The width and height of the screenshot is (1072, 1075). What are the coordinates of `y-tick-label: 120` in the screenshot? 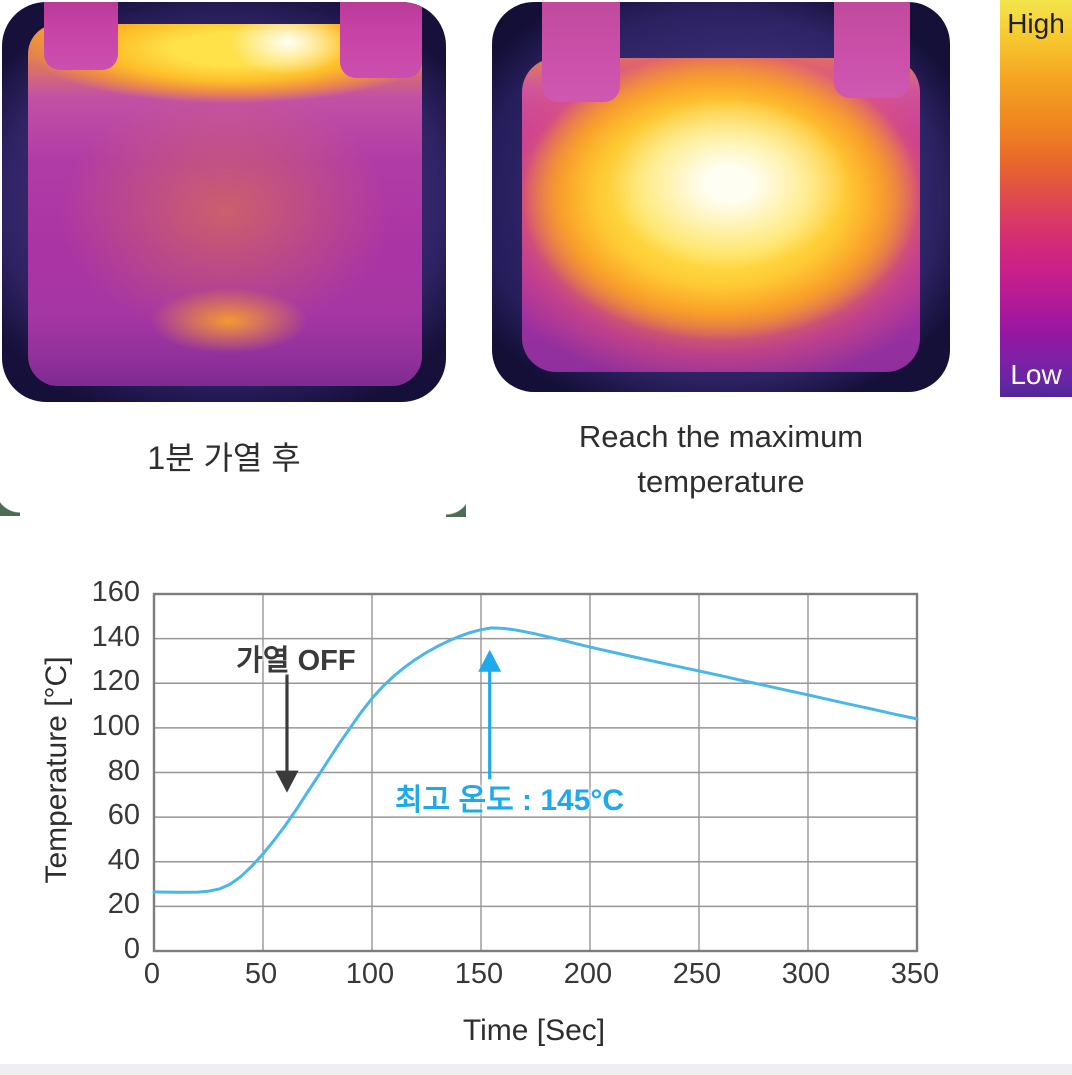 It's located at (115, 681).